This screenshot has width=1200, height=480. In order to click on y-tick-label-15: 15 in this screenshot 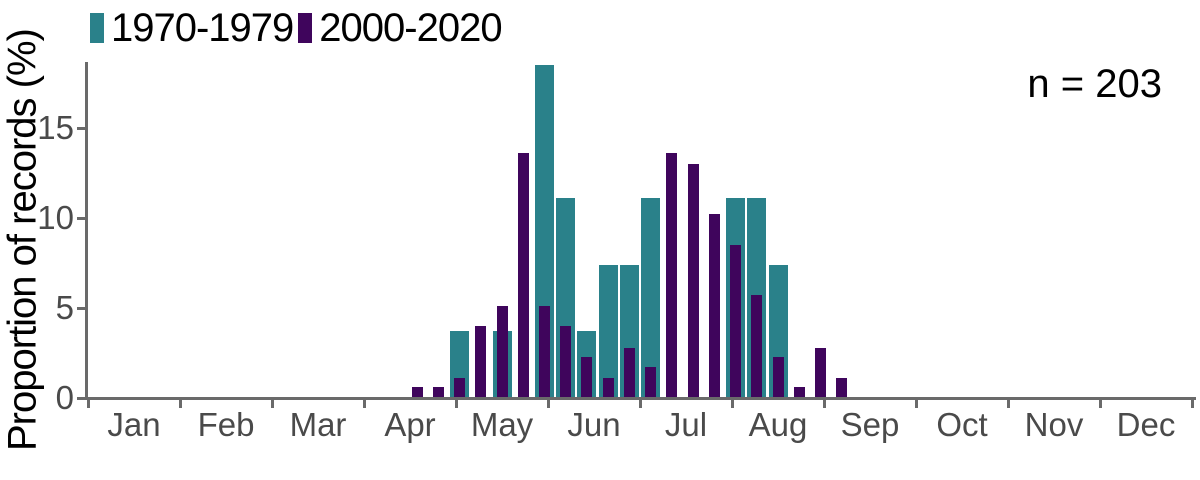, I will do `click(55, 127)`.